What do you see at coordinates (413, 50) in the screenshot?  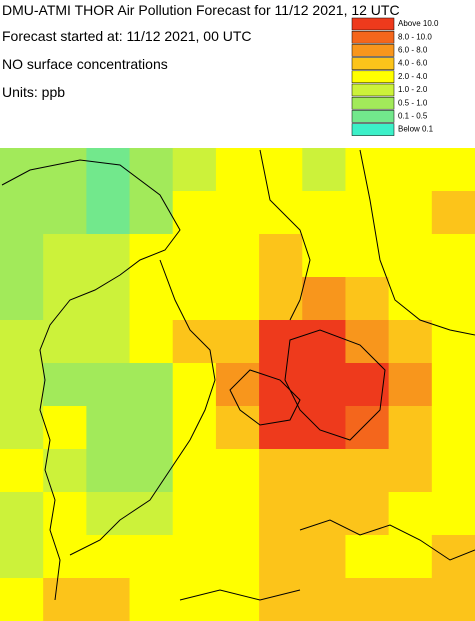 I see `legend-label: 6.0 - 8.0` at bounding box center [413, 50].